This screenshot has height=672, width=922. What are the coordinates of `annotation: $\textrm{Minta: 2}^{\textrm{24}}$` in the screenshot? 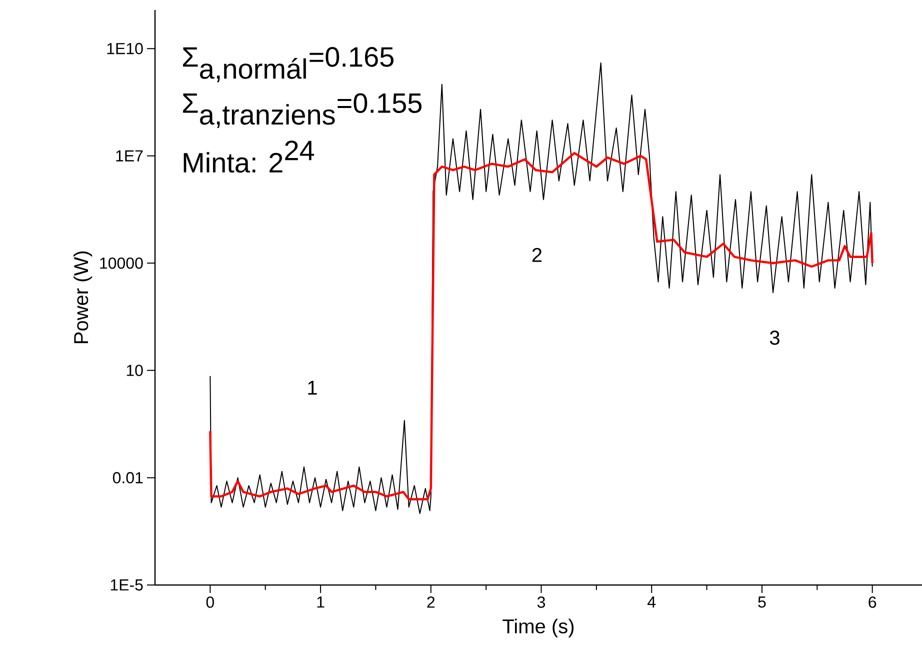 It's located at (249, 156).